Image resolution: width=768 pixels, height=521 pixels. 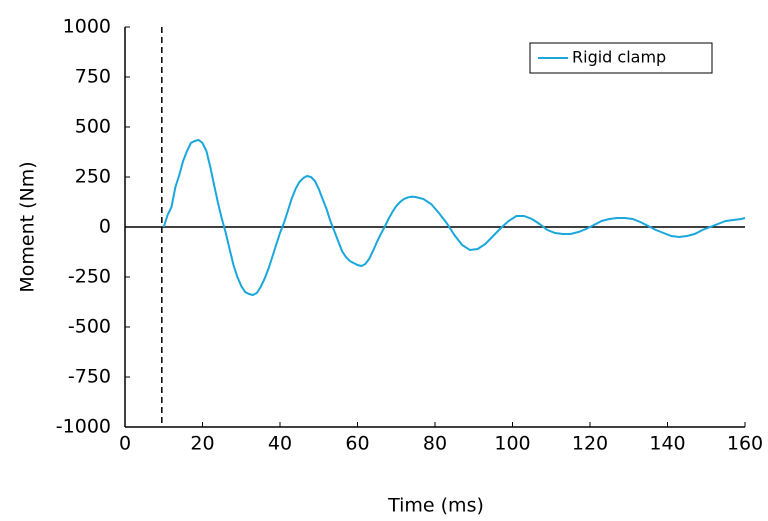 What do you see at coordinates (105, 227) in the screenshot?
I see `y-tick-label: 0` at bounding box center [105, 227].